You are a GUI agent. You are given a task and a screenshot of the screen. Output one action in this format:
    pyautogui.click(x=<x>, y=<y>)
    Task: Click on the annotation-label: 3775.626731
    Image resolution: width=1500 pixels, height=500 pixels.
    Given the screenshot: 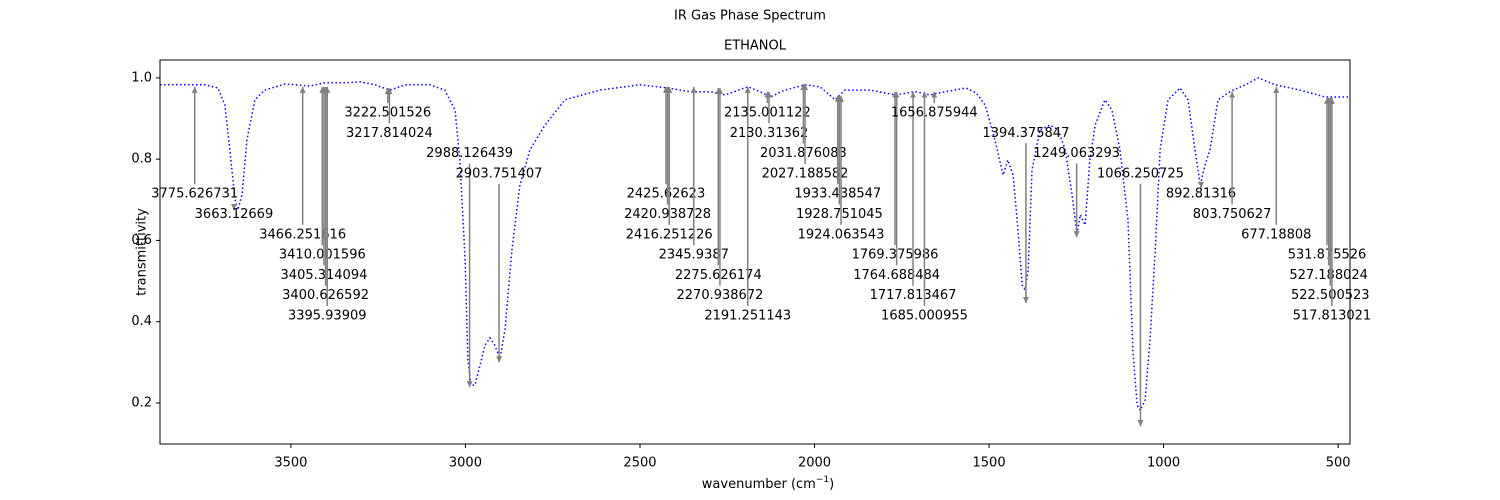 What is the action you would take?
    pyautogui.click(x=194, y=194)
    